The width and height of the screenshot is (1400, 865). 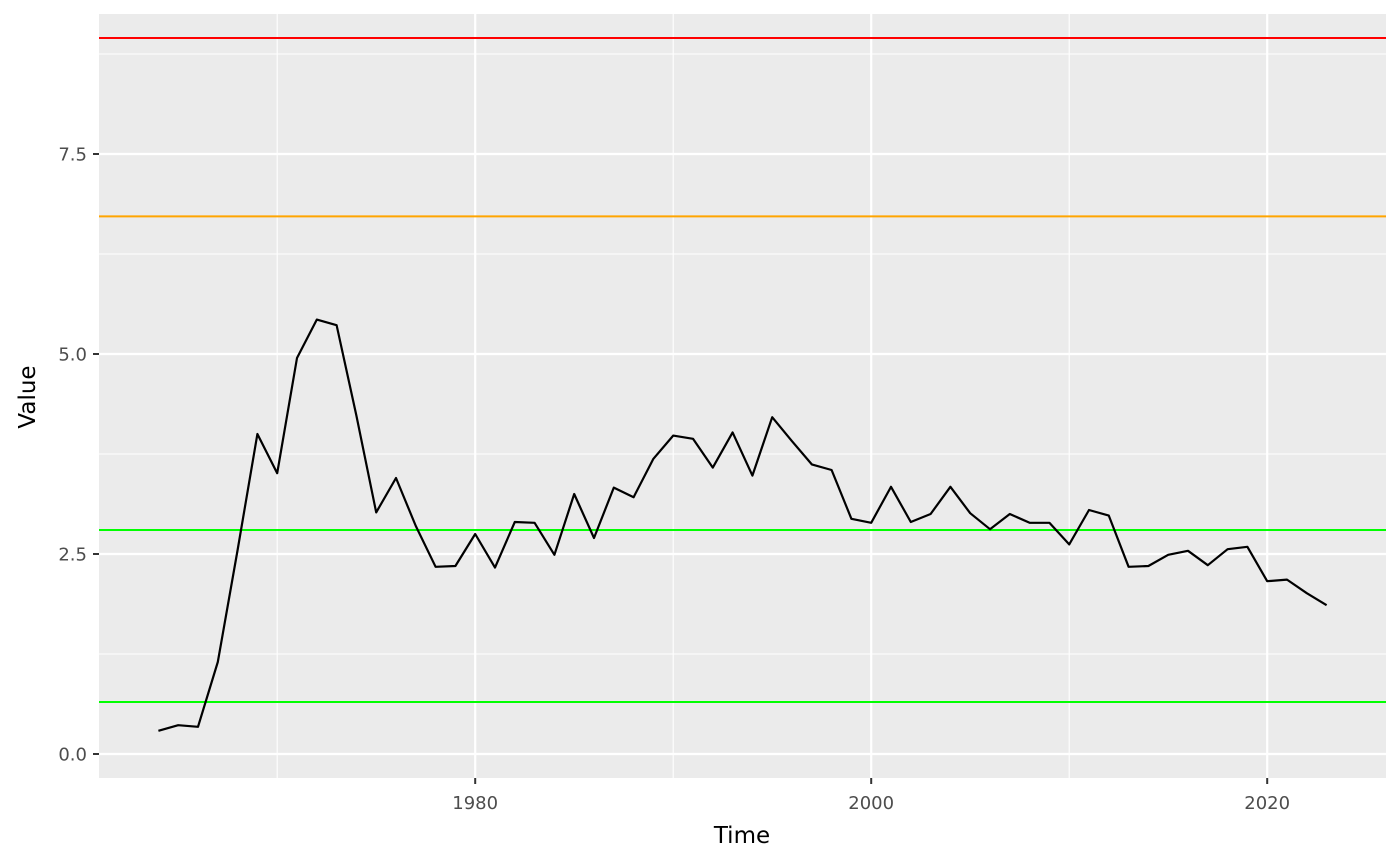 I want to click on x-axis: 1980 2000 2020, so click(x=871, y=796).